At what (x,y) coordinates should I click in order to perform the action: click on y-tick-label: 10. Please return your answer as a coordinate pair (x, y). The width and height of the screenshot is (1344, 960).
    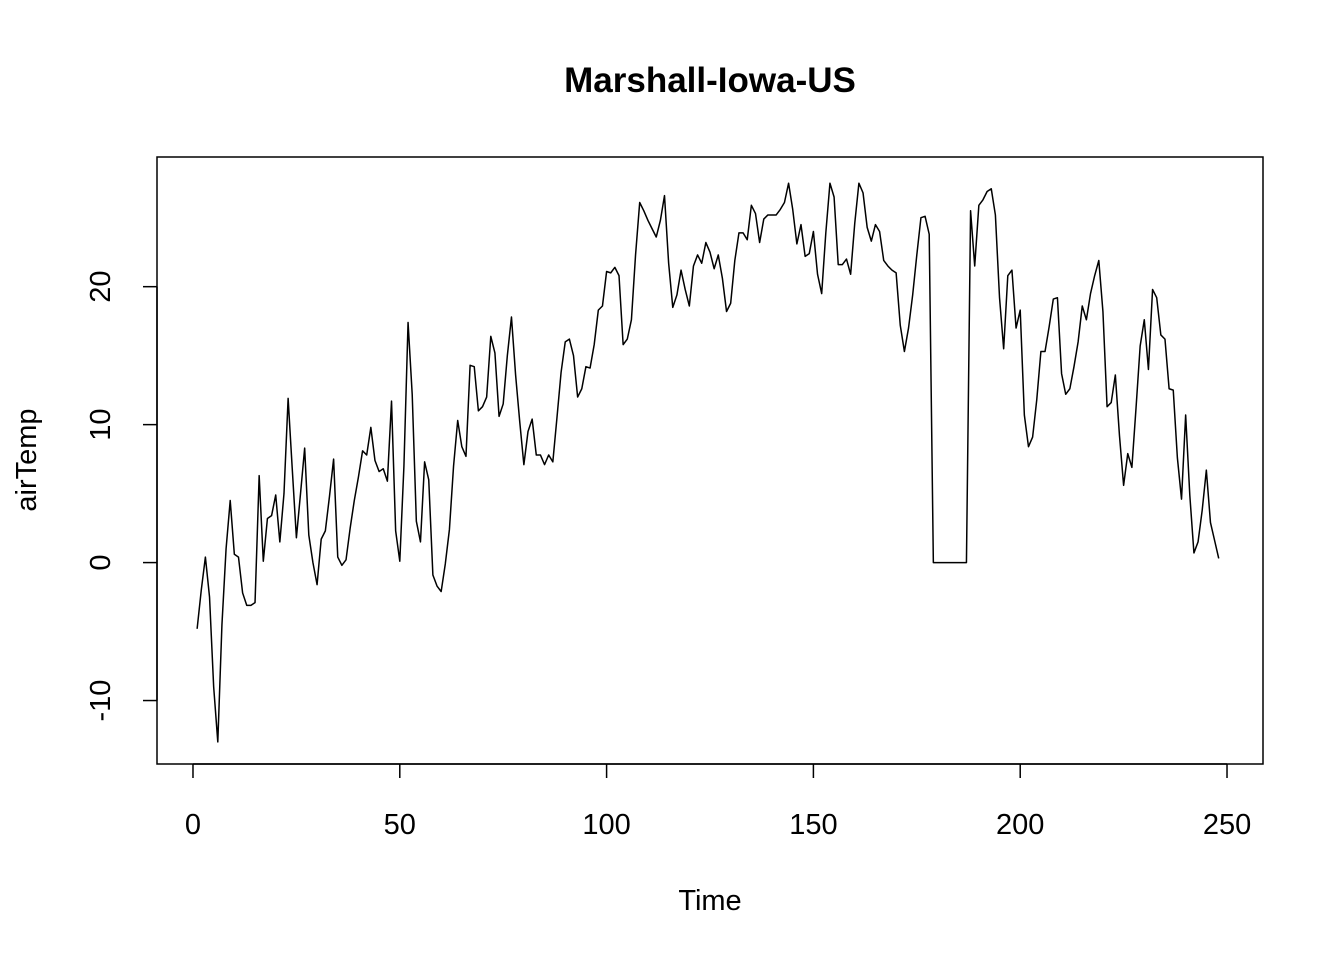
    Looking at the image, I should click on (101, 424).